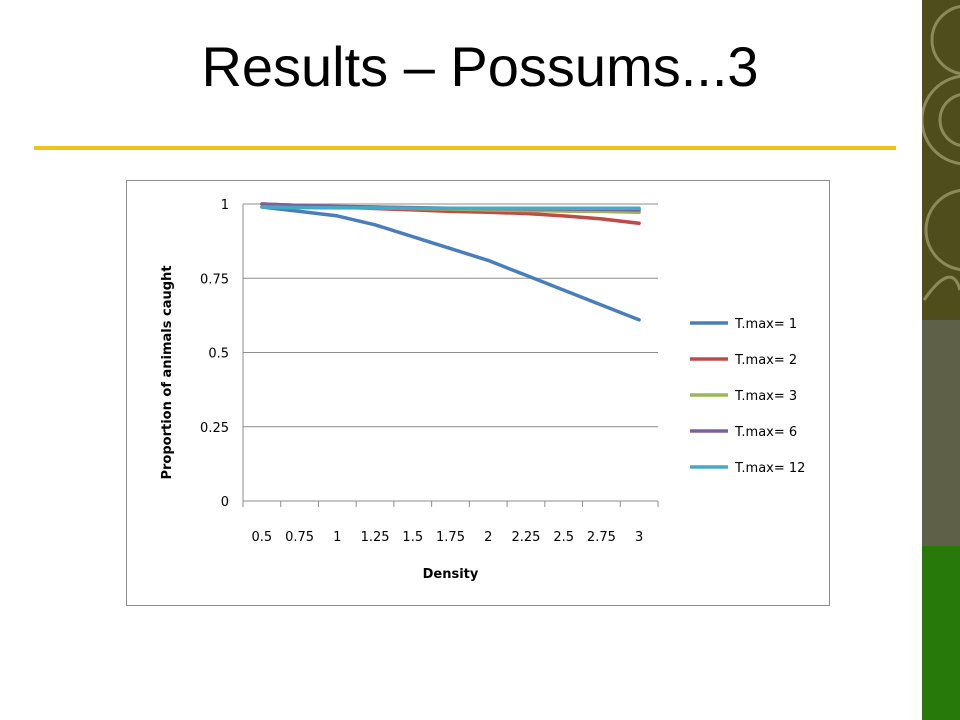  What do you see at coordinates (214, 279) in the screenshot?
I see `y-tick-label: 0.75` at bounding box center [214, 279].